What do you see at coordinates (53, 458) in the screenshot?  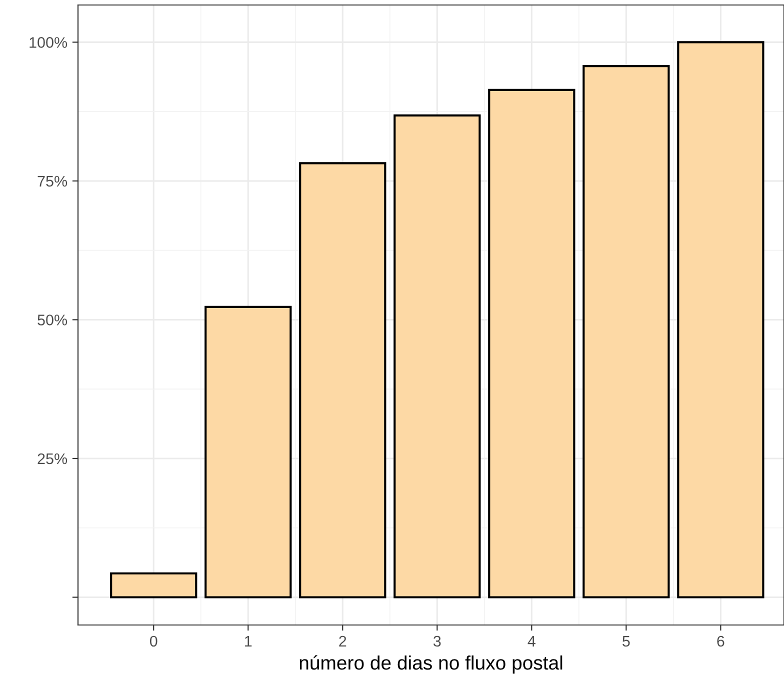 I see `y-tick-label: 25%` at bounding box center [53, 458].